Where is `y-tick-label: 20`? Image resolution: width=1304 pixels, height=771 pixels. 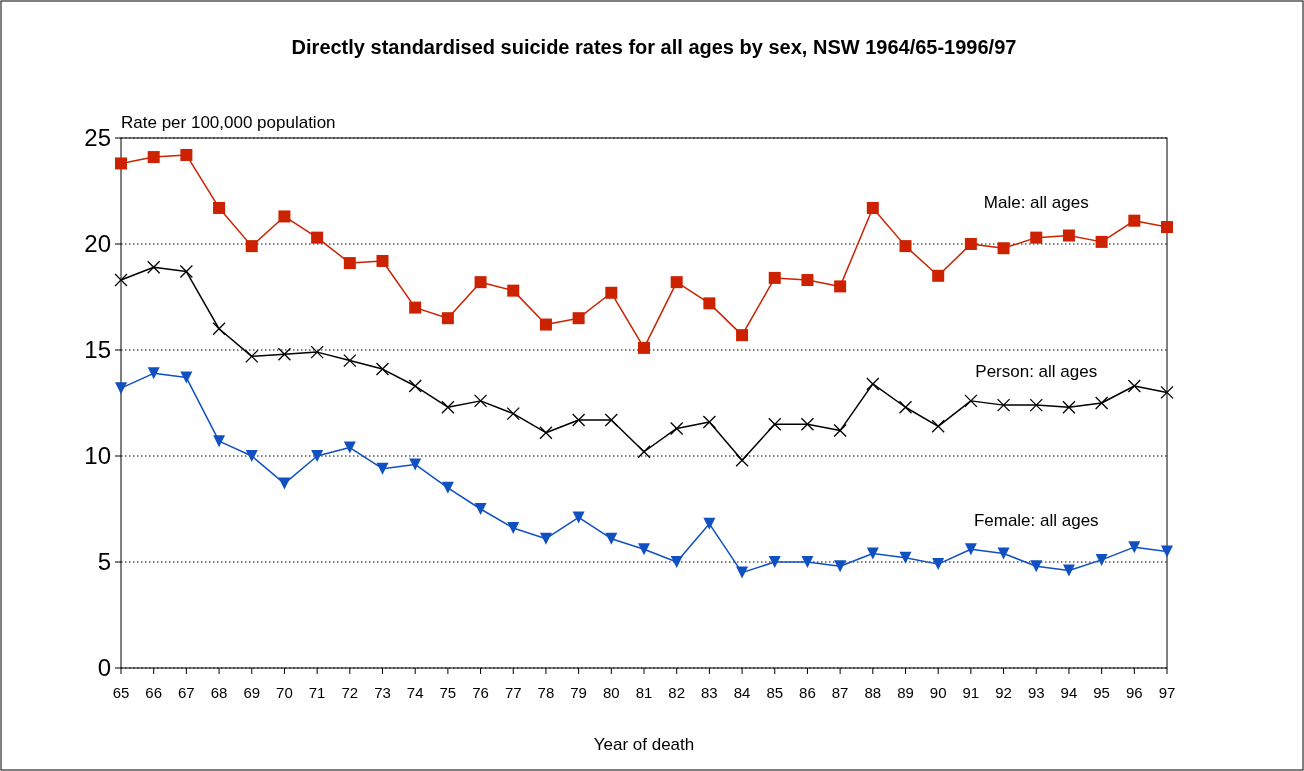
y-tick-label: 20 is located at coordinates (97, 244).